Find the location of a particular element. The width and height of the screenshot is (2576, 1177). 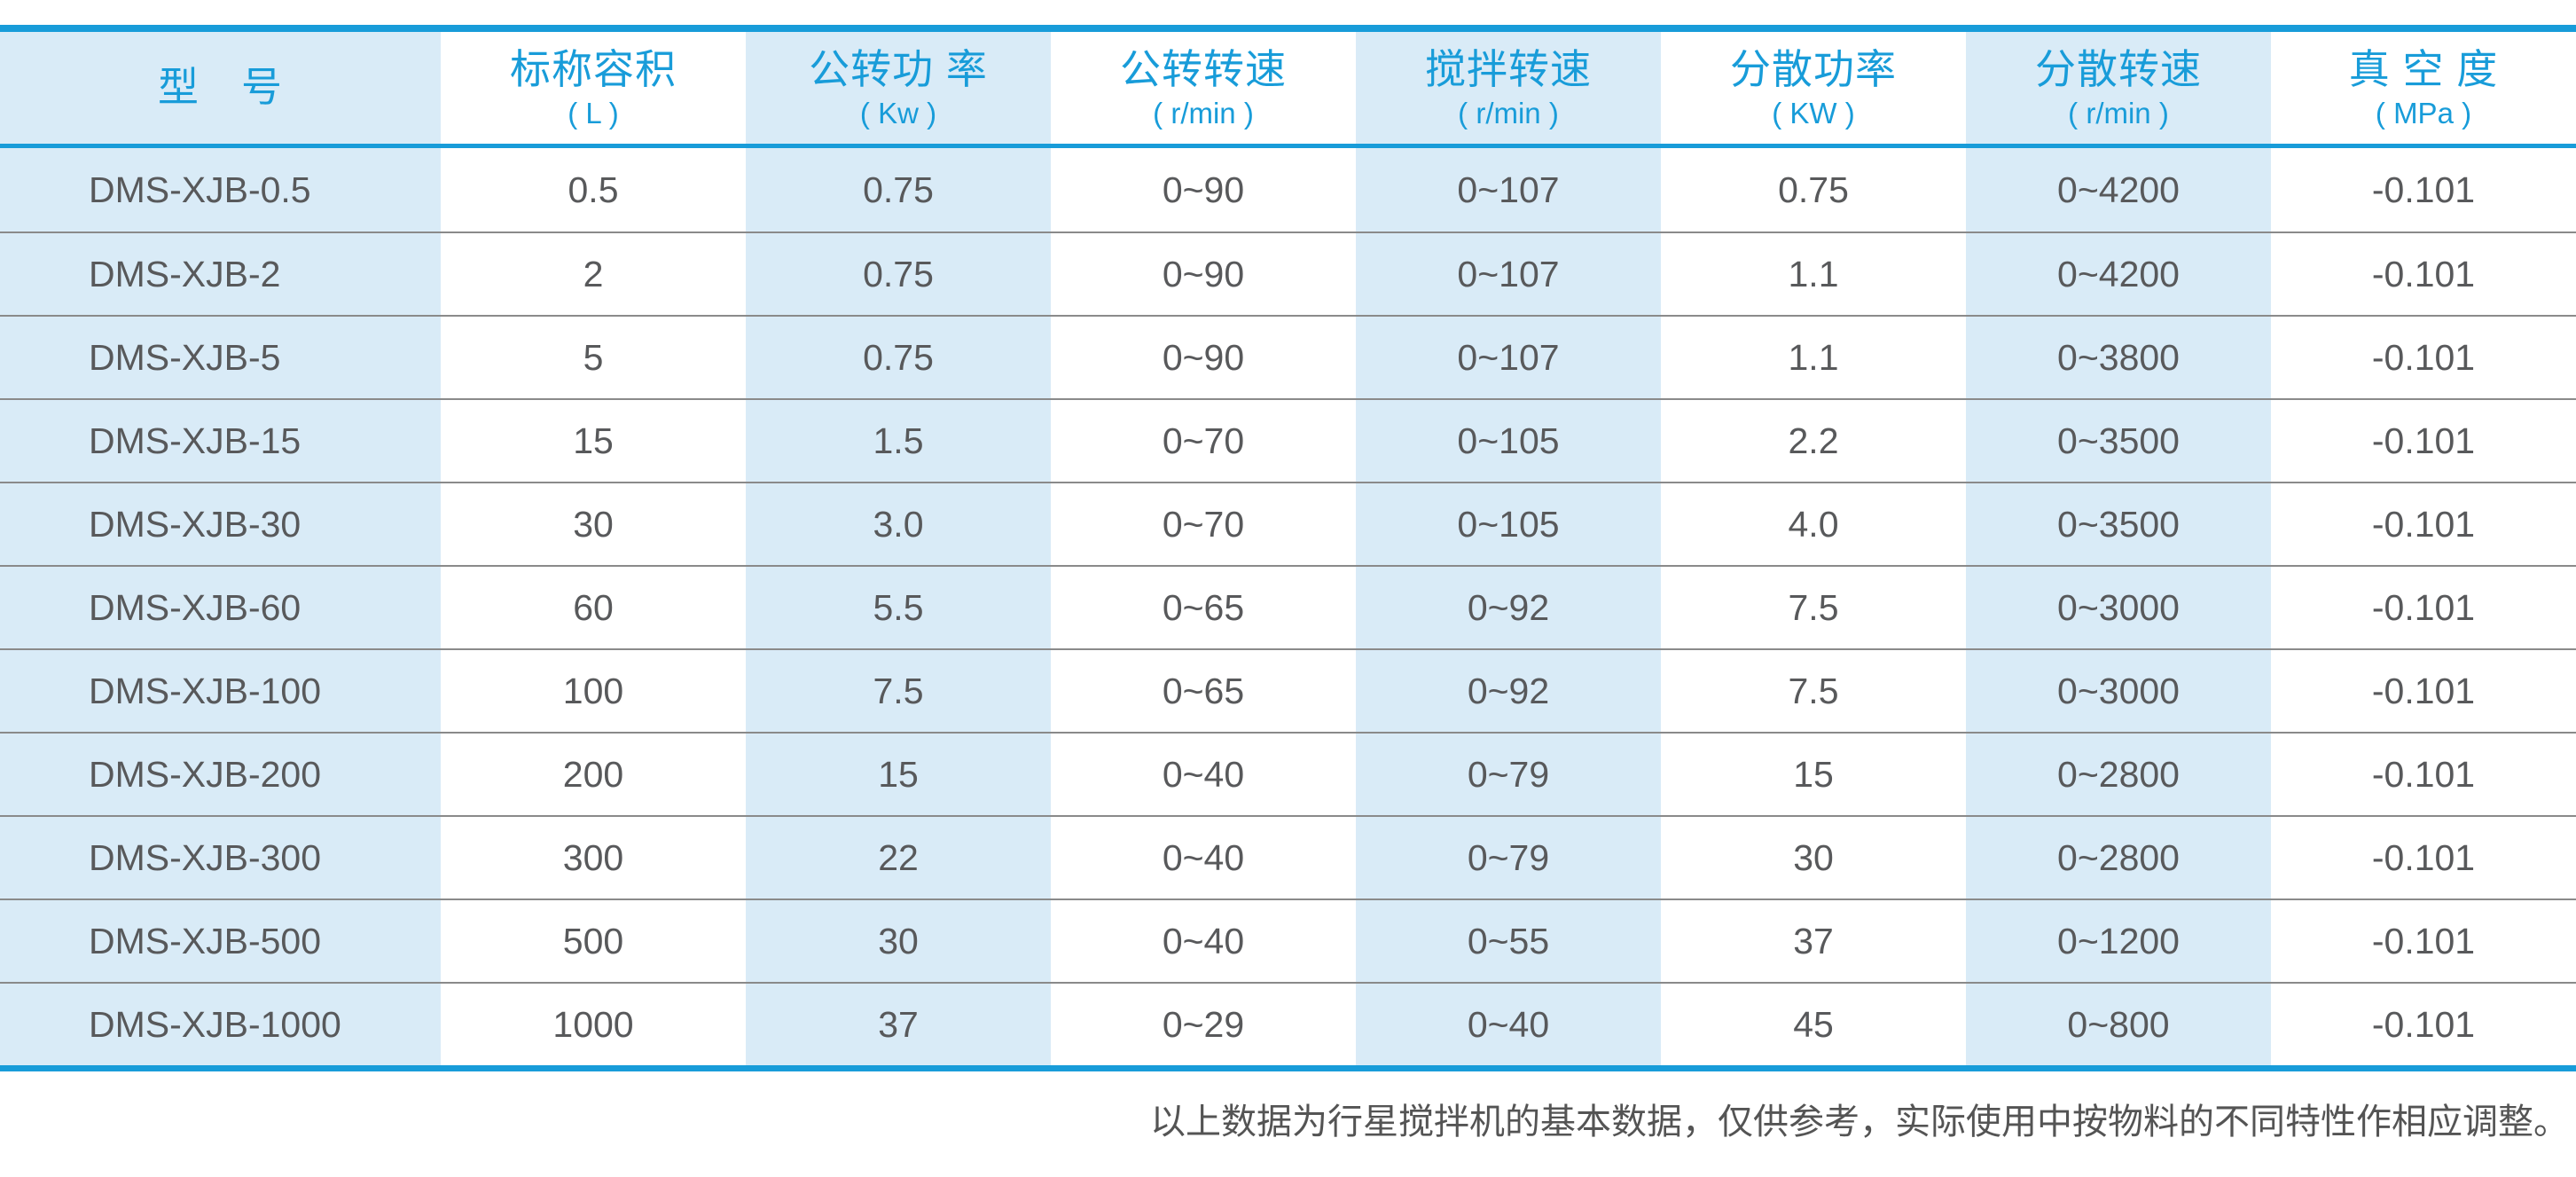

cell-dispersion-power: 4.0 is located at coordinates (1813, 524).